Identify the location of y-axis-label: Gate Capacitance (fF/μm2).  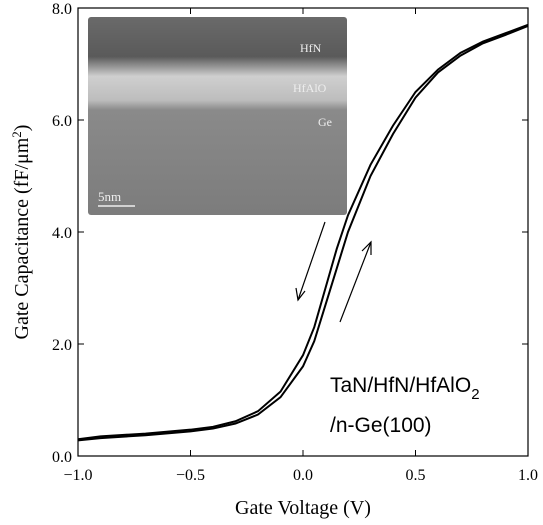
(21, 232).